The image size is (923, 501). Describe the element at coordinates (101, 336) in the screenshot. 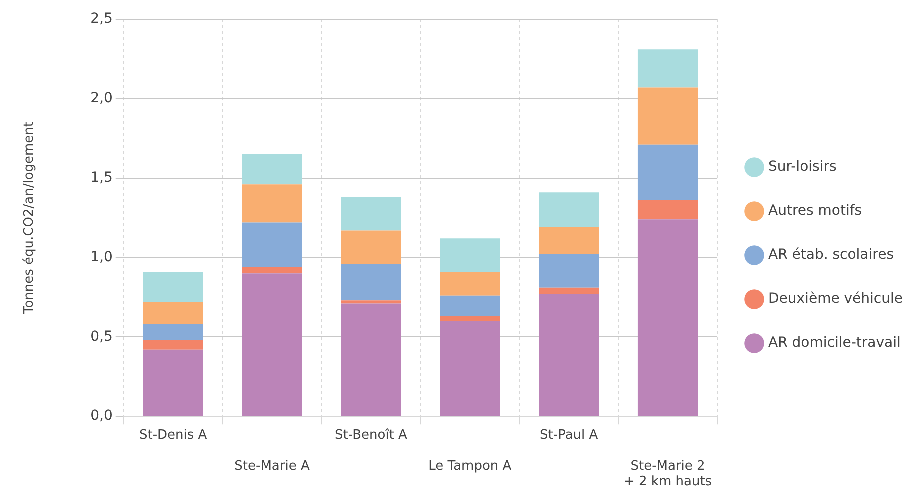

I see `y-tick-label: 0,5` at that location.